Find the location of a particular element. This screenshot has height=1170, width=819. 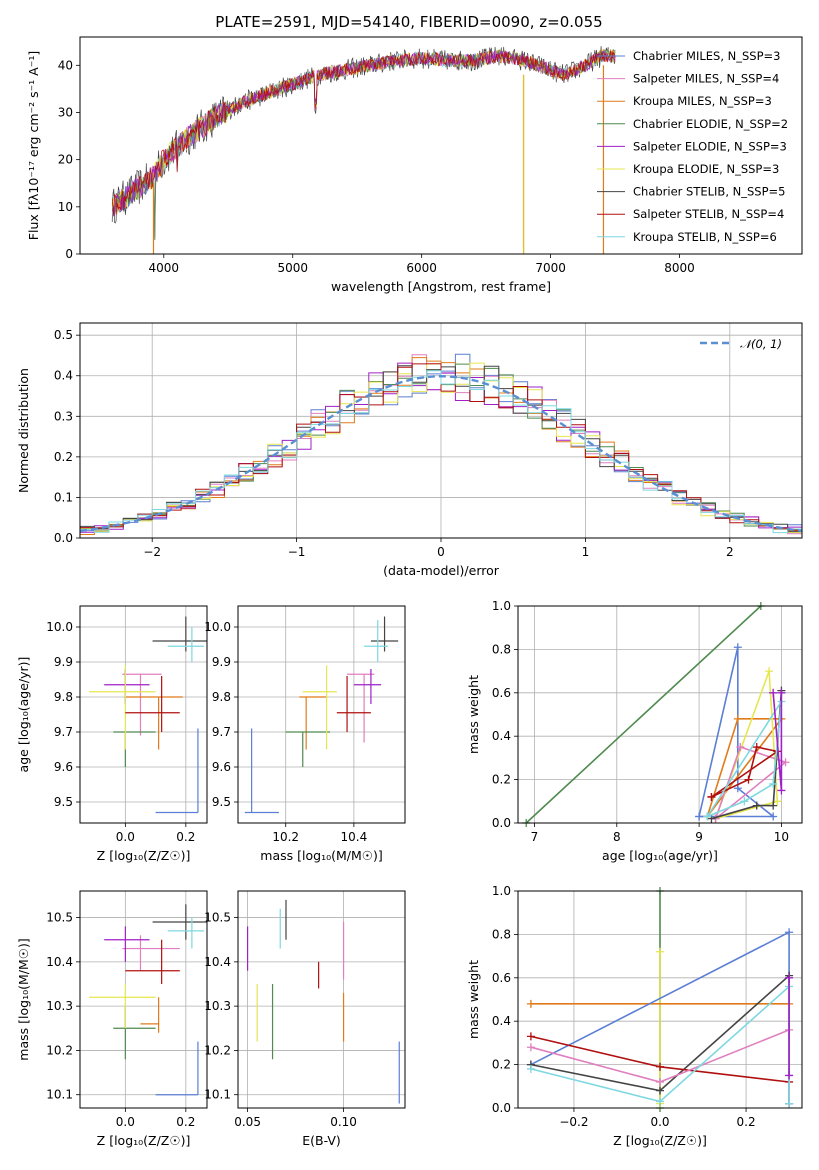

x-tick-label: 10 is located at coordinates (781, 837).